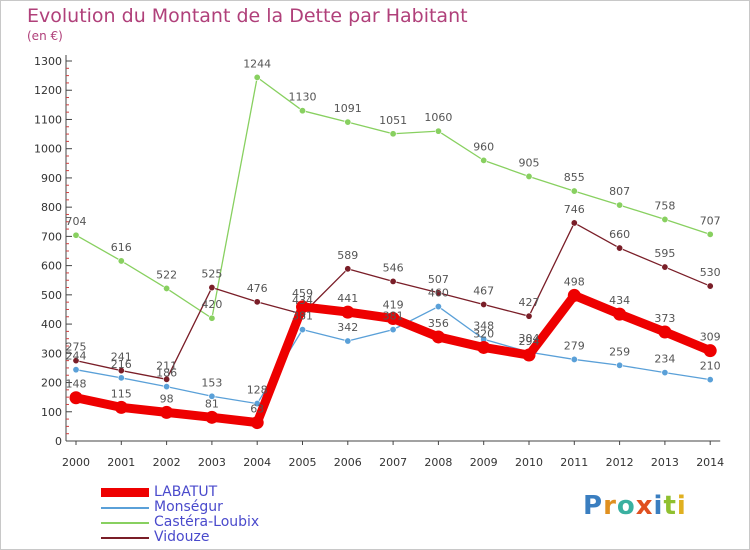 Image resolution: width=750 pixels, height=550 pixels. I want to click on data-label-vidouze: 467, so click(483, 290).